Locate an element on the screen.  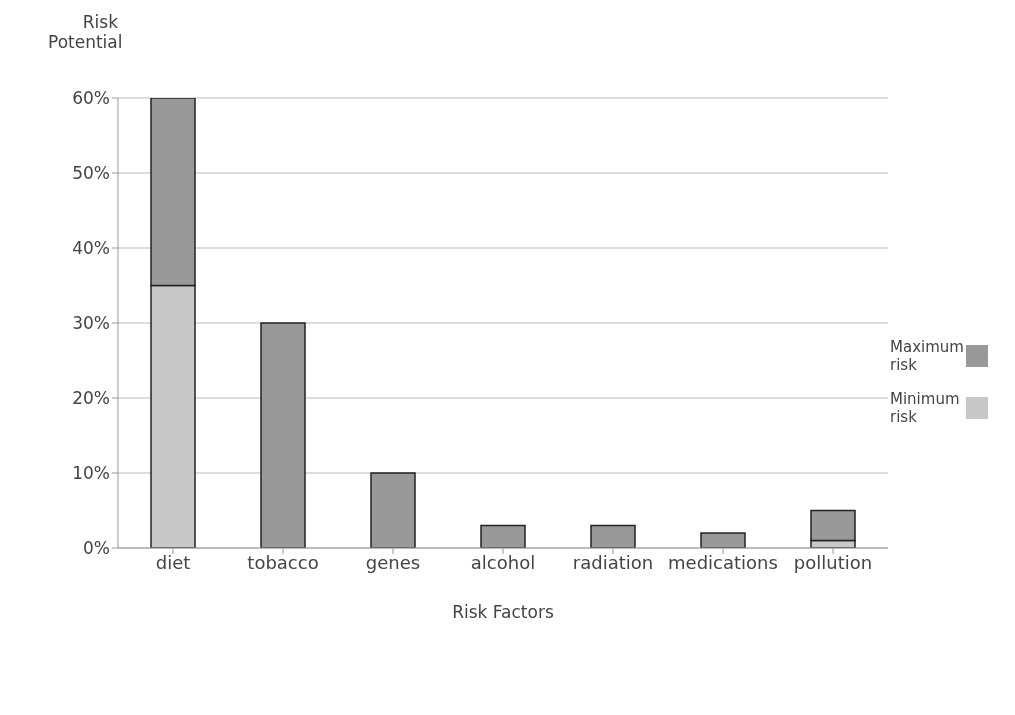
y-axis-title: Risk Potential is located at coordinates (85, 32).